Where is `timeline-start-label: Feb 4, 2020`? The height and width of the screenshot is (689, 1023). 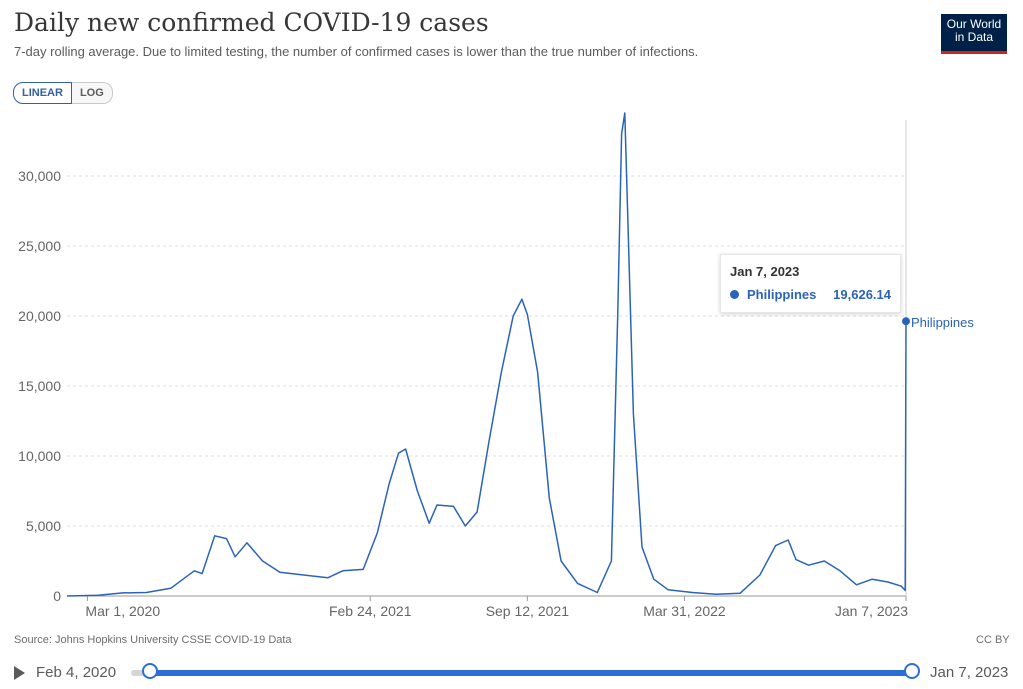 timeline-start-label: Feb 4, 2020 is located at coordinates (76, 672).